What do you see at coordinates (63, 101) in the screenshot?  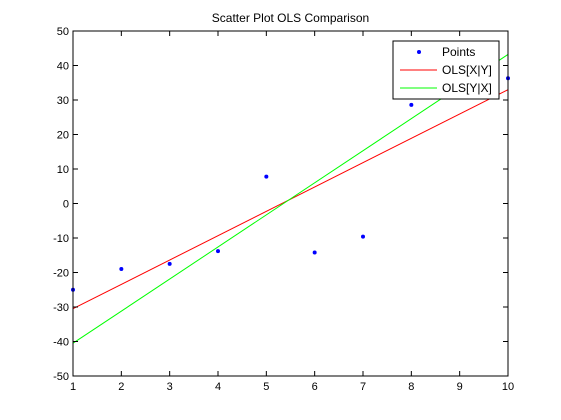 I see `y-tick-label: 30` at bounding box center [63, 101].